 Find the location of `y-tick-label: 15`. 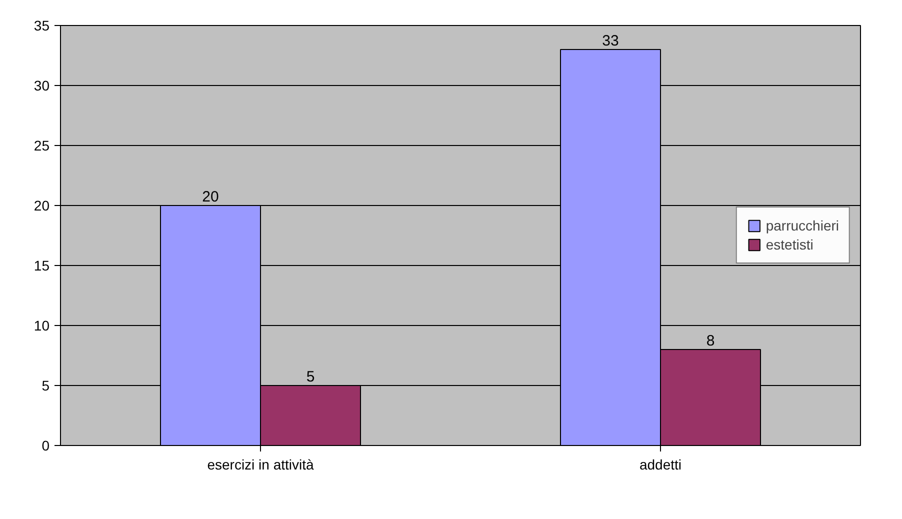

y-tick-label: 15 is located at coordinates (42, 266).